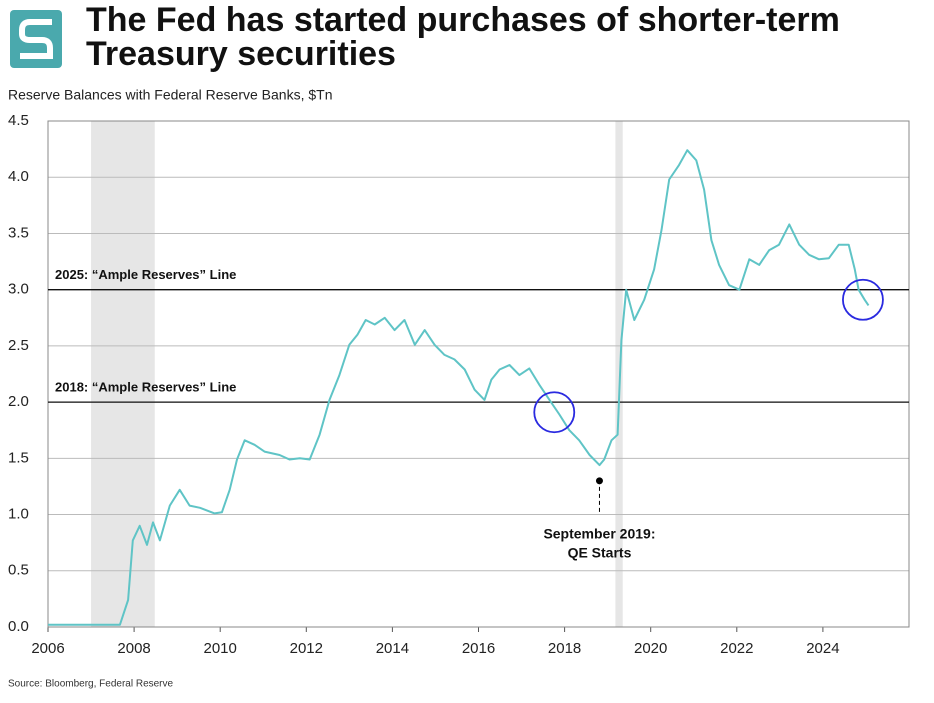  What do you see at coordinates (478, 648) in the screenshot?
I see `x-tick-label: 2016` at bounding box center [478, 648].